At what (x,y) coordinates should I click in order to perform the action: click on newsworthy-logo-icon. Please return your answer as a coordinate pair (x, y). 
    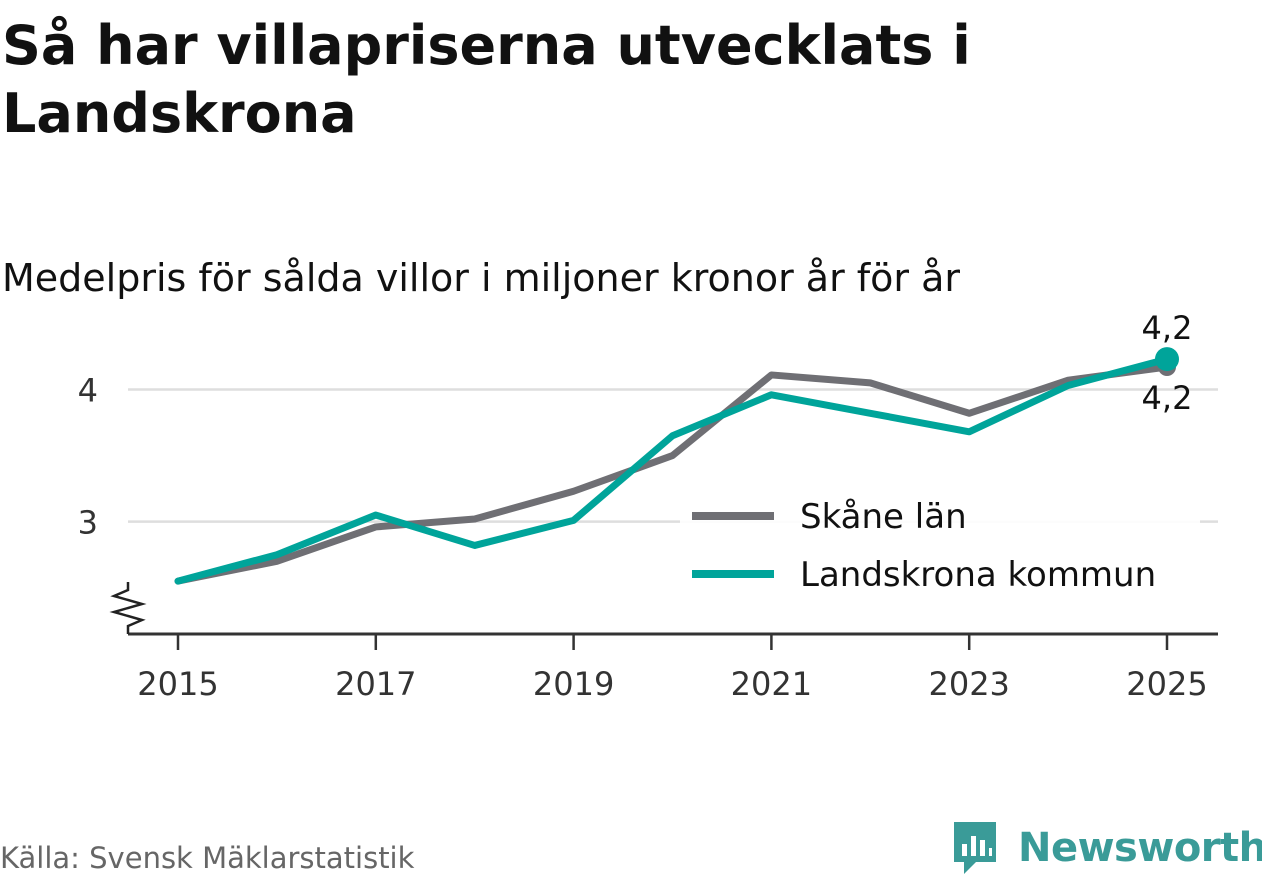
    Looking at the image, I should click on (975, 848).